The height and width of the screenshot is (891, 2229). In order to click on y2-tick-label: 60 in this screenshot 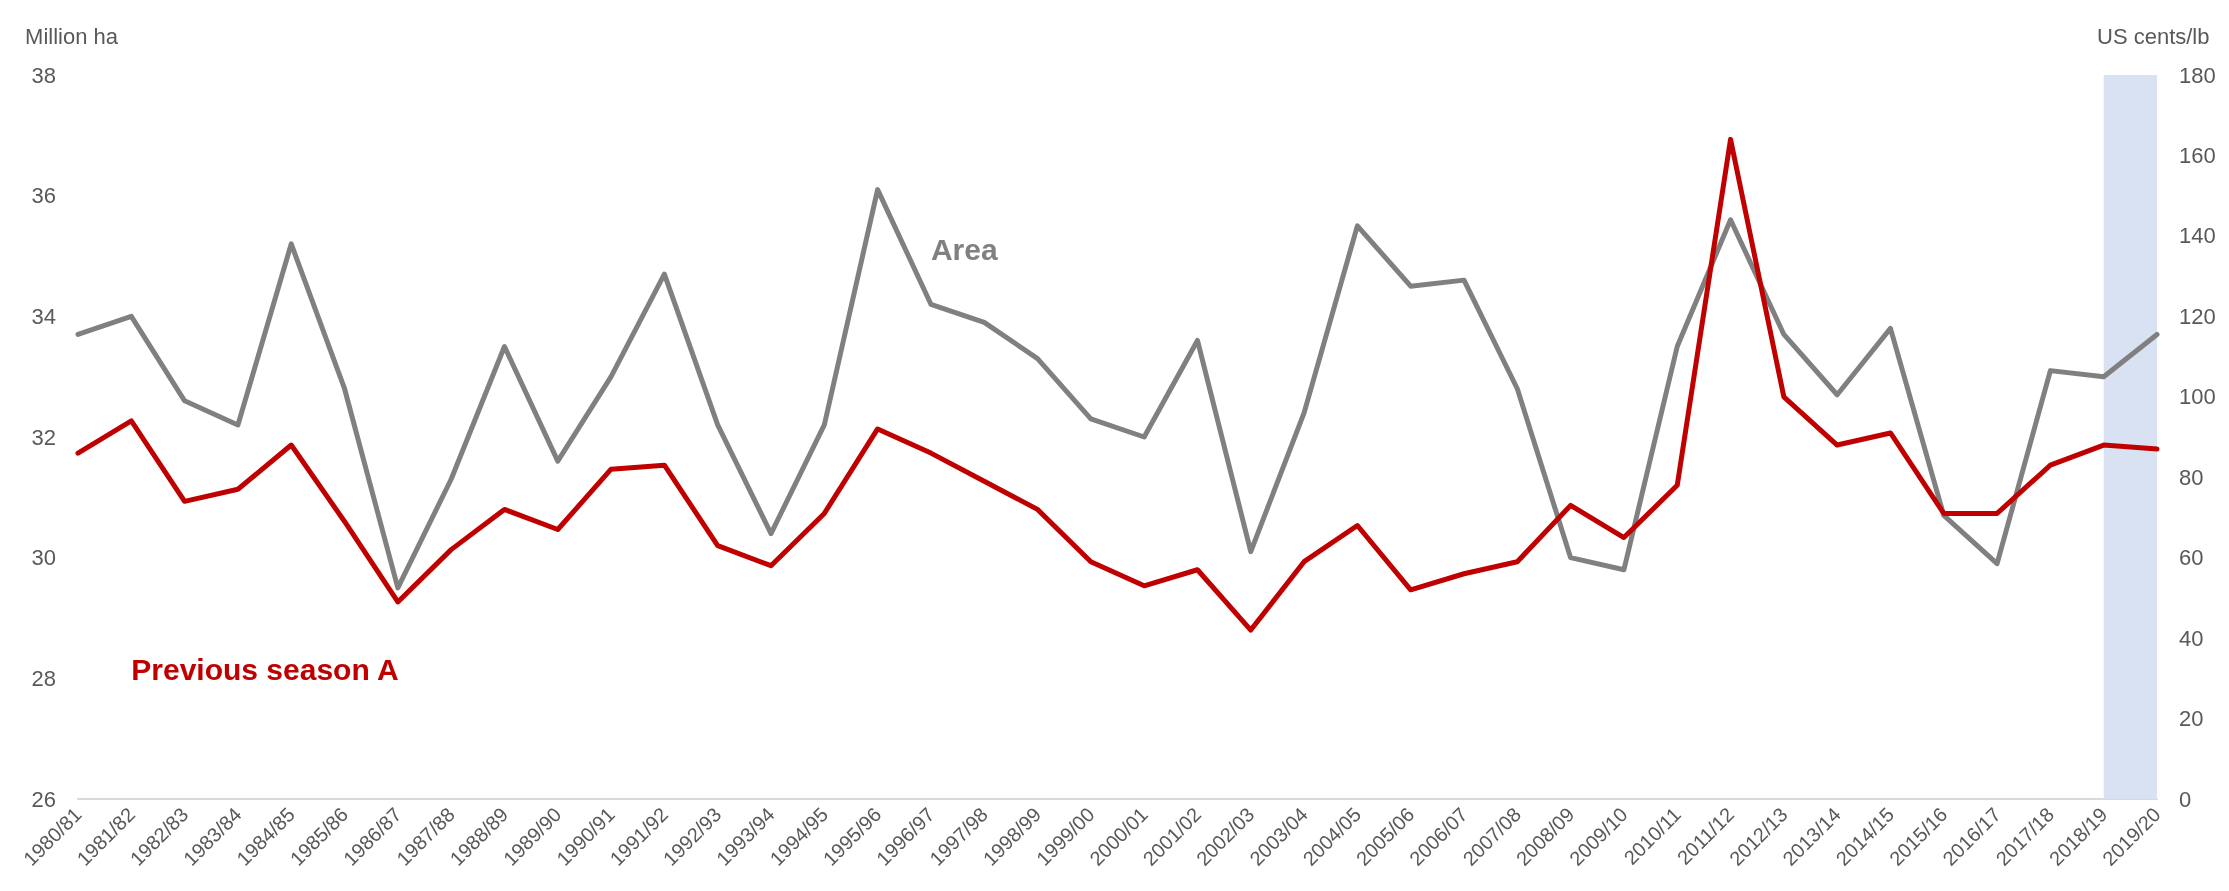, I will do `click(2191, 558)`.